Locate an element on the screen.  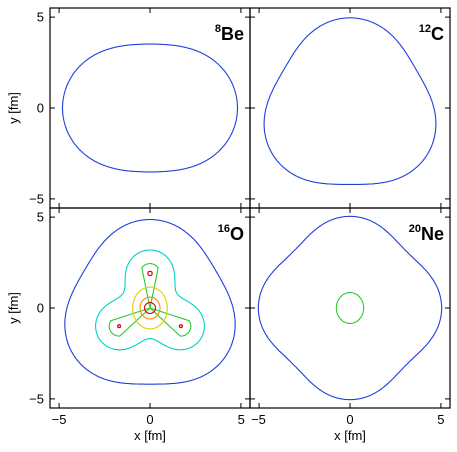
nucleus-label: 8Be is located at coordinates (229, 33).